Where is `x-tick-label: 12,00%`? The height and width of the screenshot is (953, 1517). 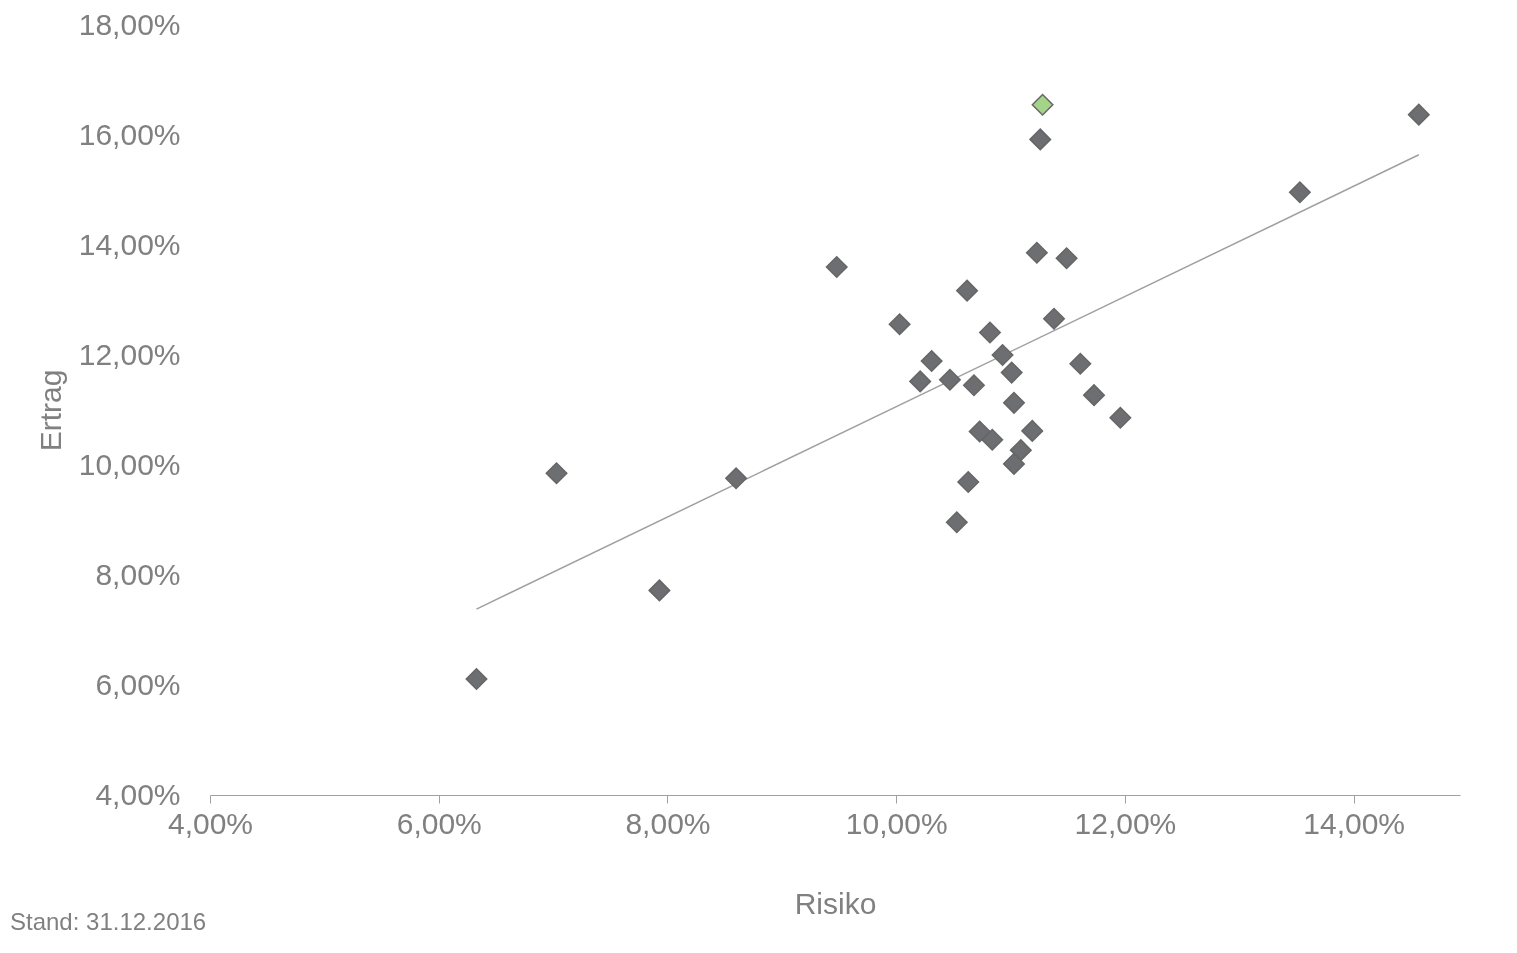 x-tick-label: 12,00% is located at coordinates (1125, 823).